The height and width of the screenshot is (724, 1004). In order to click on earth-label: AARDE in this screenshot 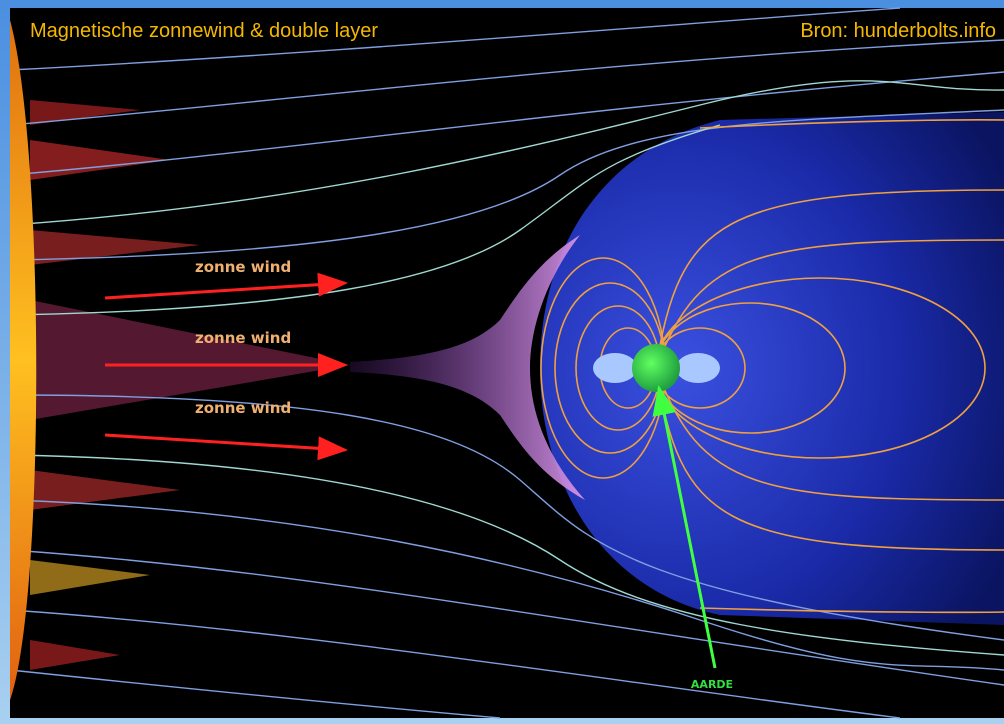, I will do `click(712, 684)`.